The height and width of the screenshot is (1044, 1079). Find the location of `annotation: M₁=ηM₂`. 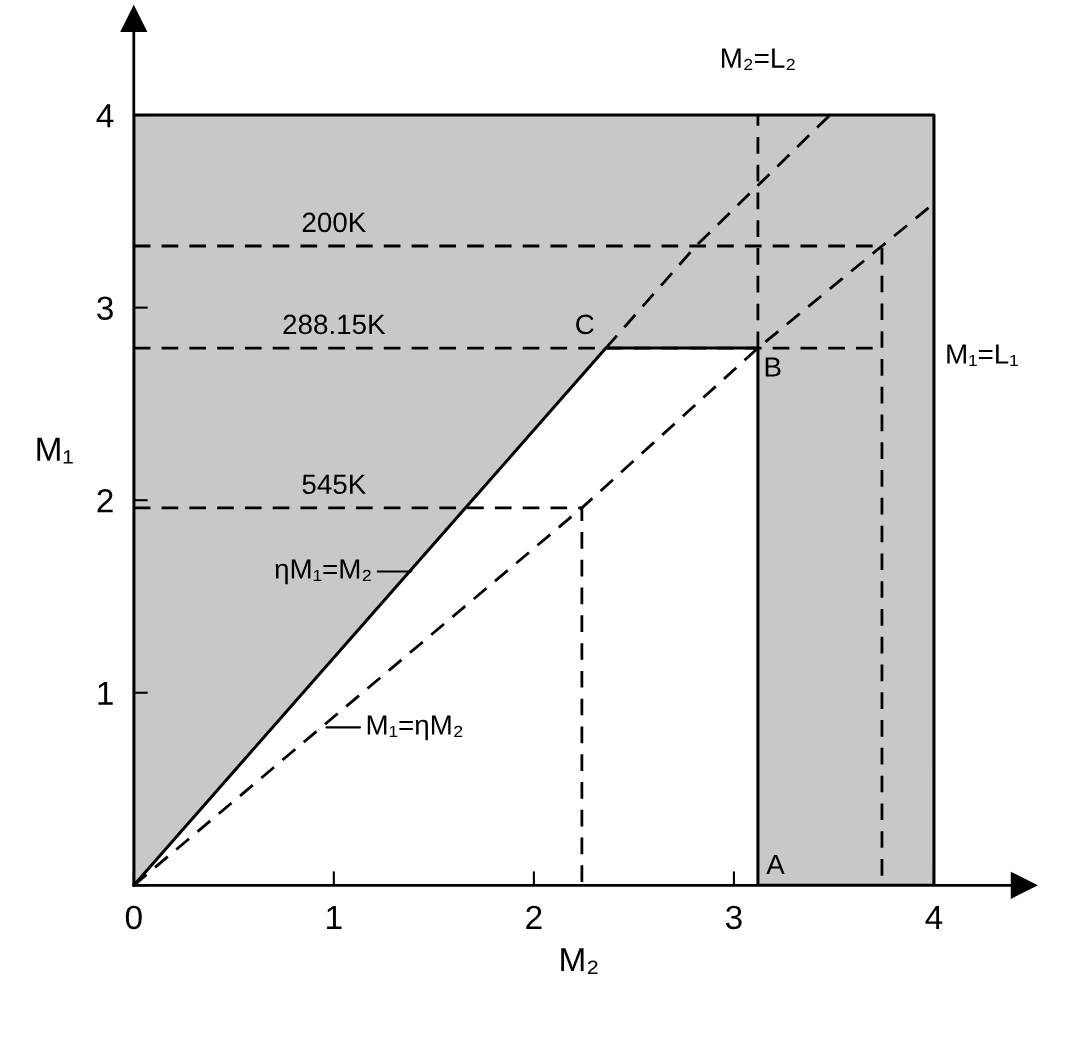

annotation: M₁=ηM₂ is located at coordinates (415, 728).